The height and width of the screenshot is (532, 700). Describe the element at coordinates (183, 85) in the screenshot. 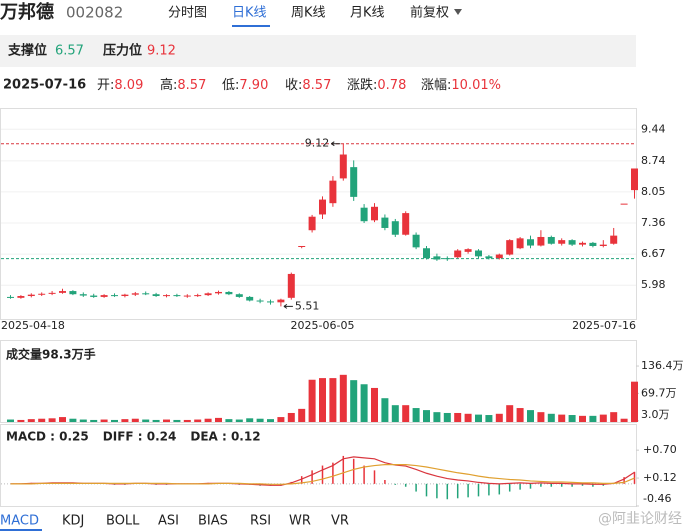

I see `quote-item: 高:8.57` at that location.